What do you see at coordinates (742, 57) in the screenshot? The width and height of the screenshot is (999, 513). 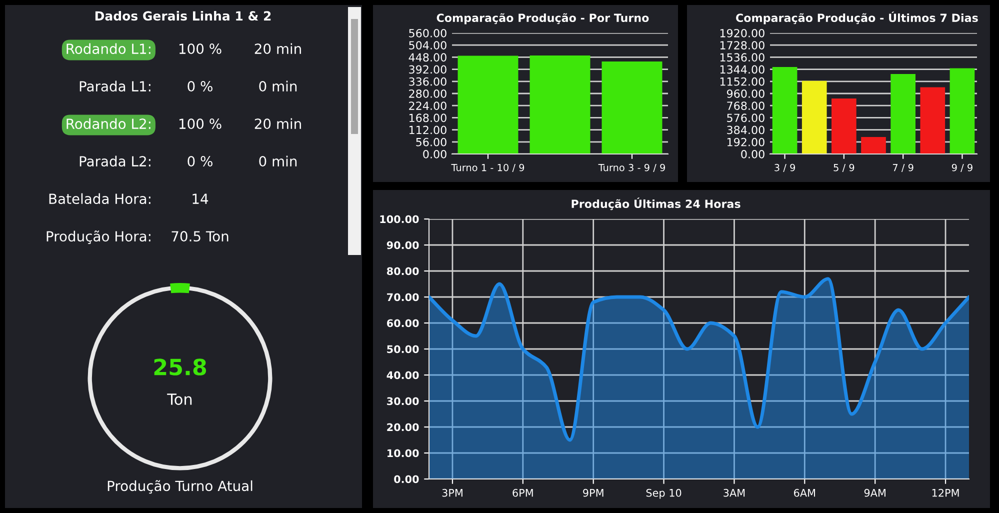 I see `y-tick-label: 1536.00` at bounding box center [742, 57].